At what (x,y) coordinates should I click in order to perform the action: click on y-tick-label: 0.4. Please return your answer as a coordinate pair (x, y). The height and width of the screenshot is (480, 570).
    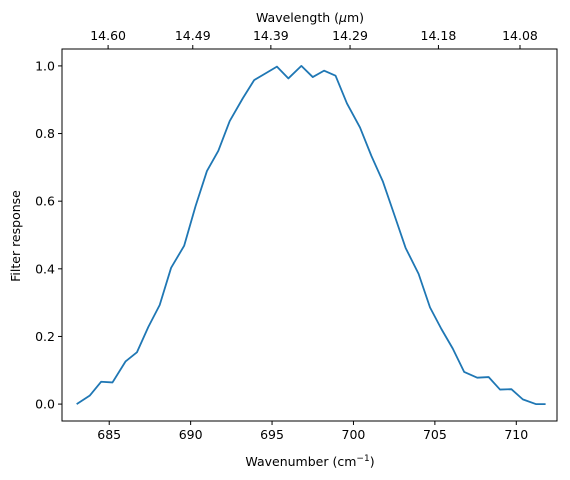
    Looking at the image, I should click on (45, 268).